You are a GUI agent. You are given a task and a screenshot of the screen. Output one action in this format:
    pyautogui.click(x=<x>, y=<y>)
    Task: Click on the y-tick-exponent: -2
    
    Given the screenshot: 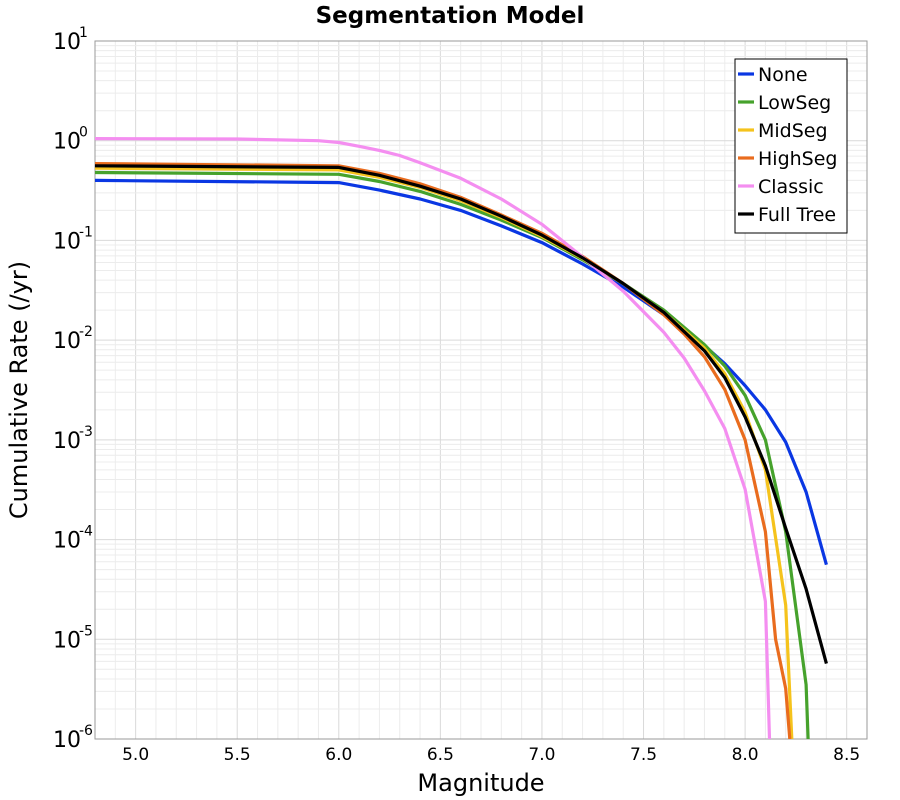 What is the action you would take?
    pyautogui.click(x=86, y=332)
    